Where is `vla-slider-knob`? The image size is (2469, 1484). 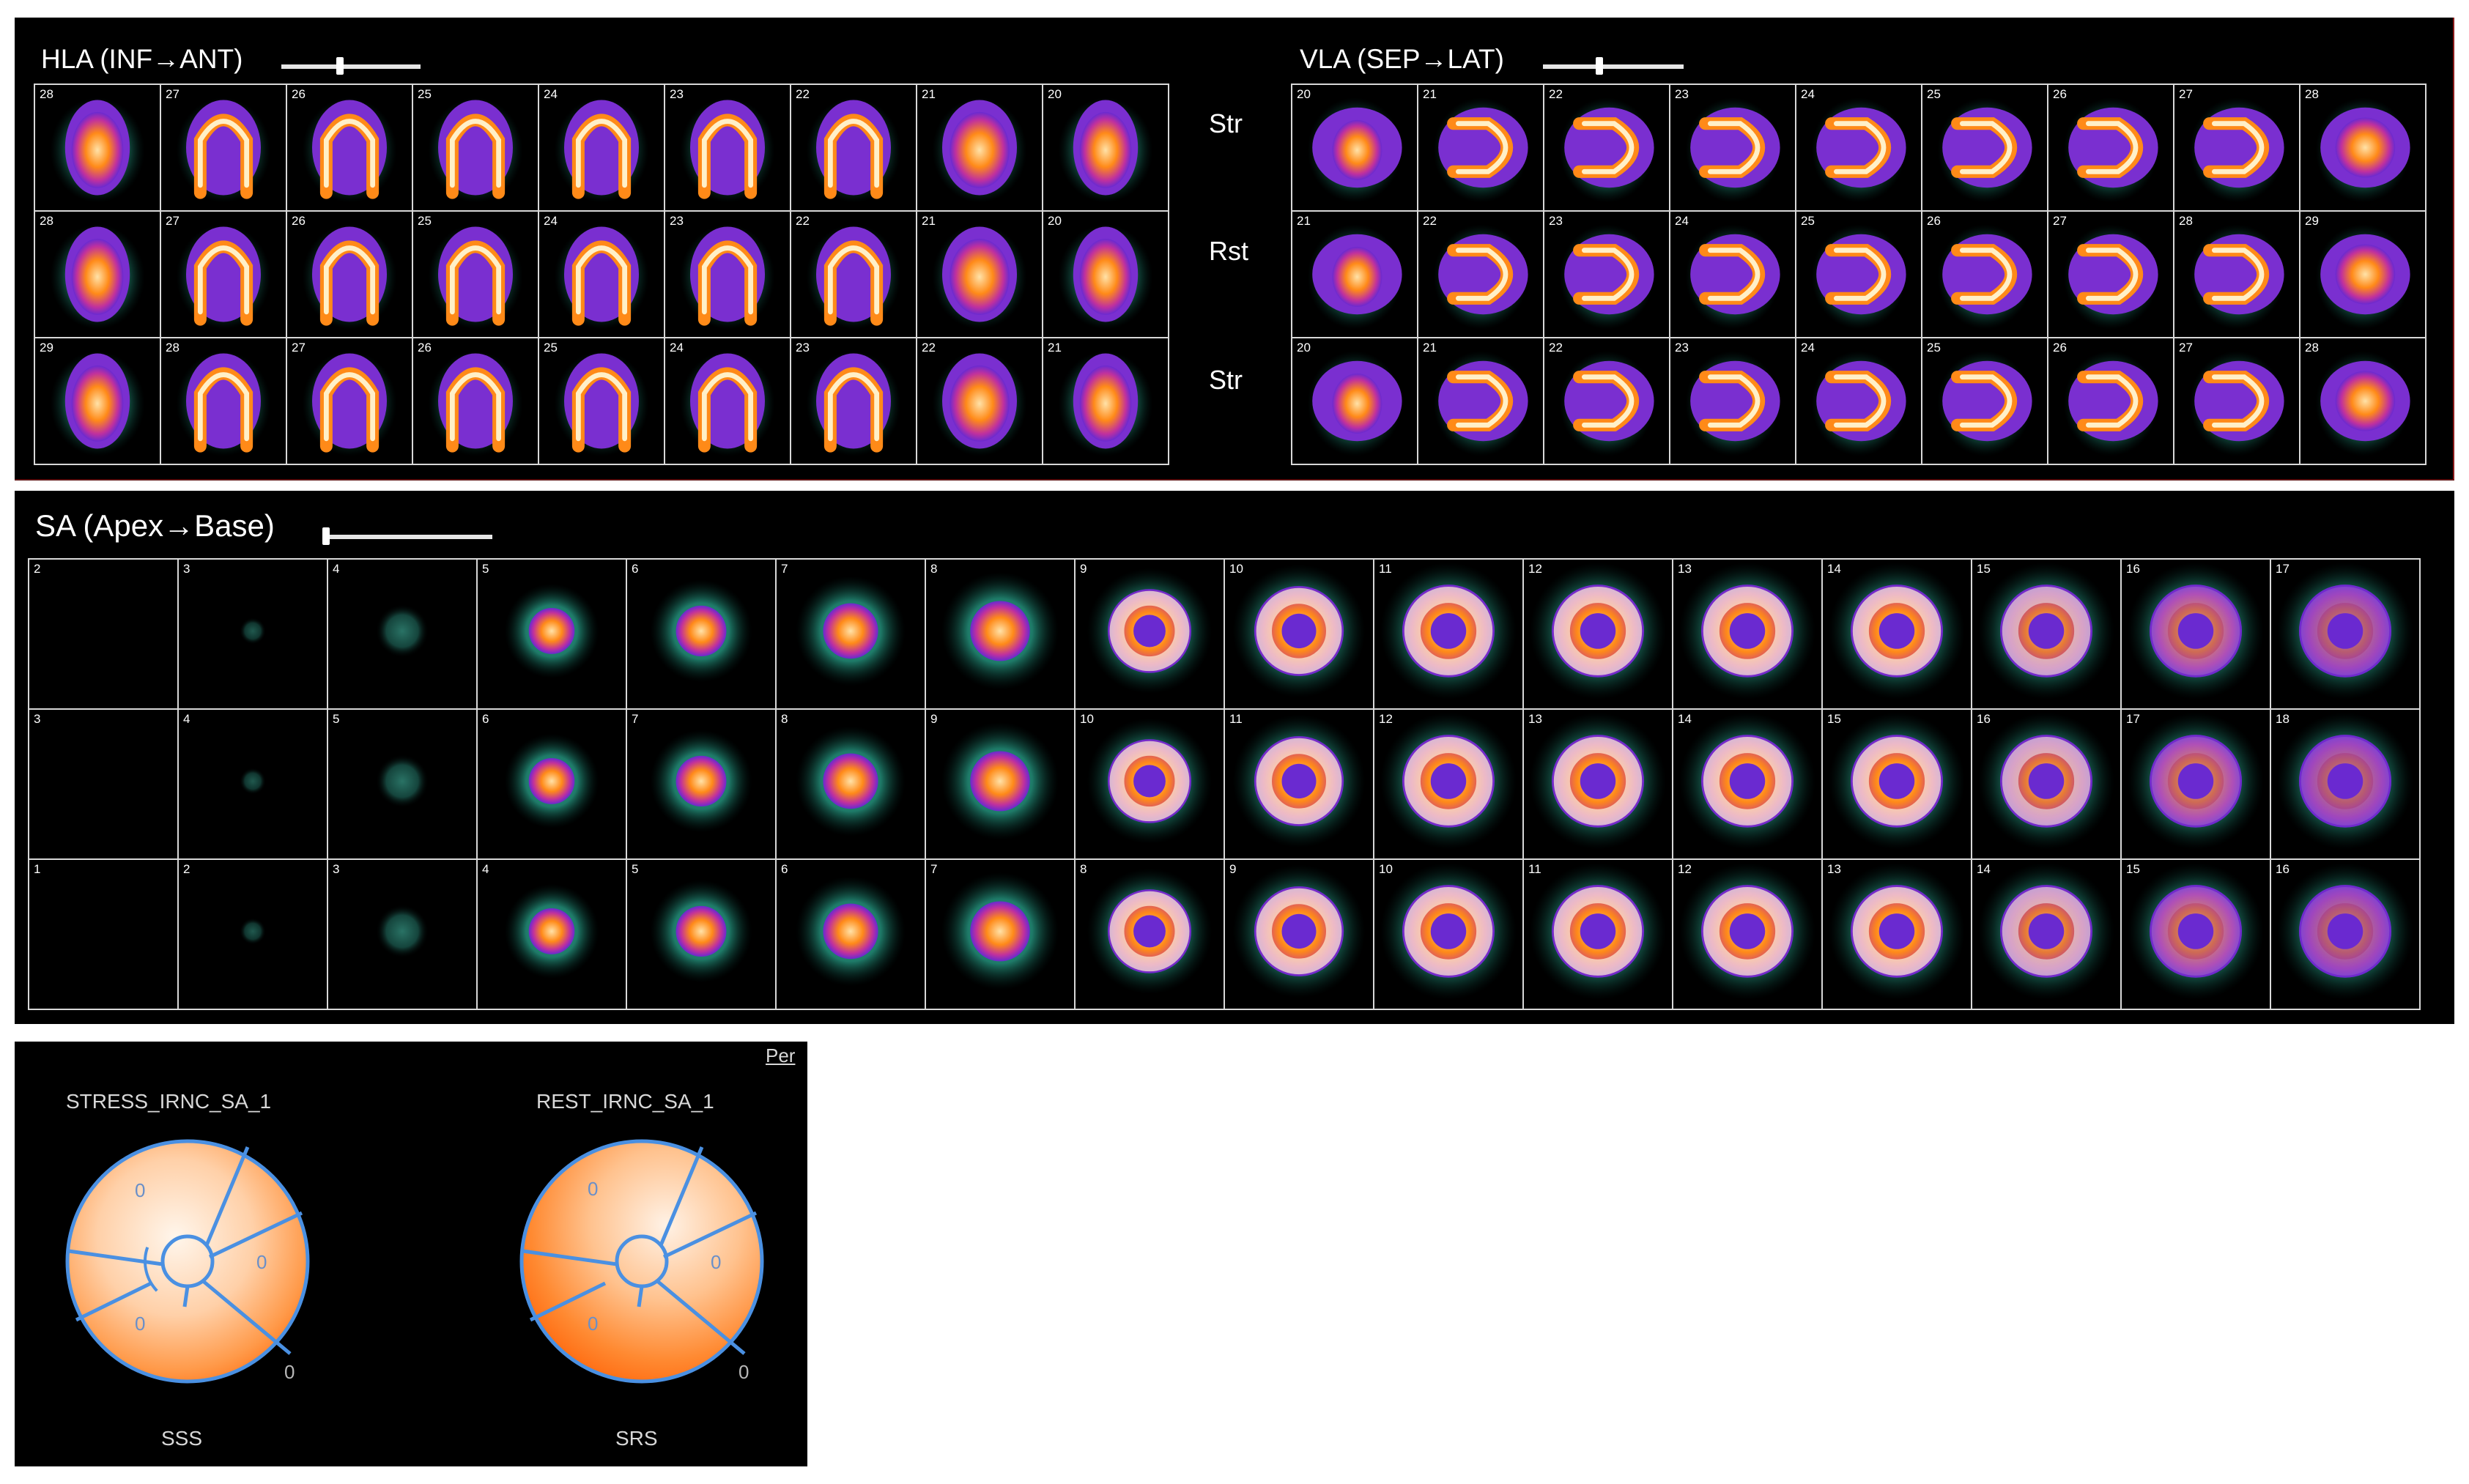
vla-slider-knob is located at coordinates (1599, 66).